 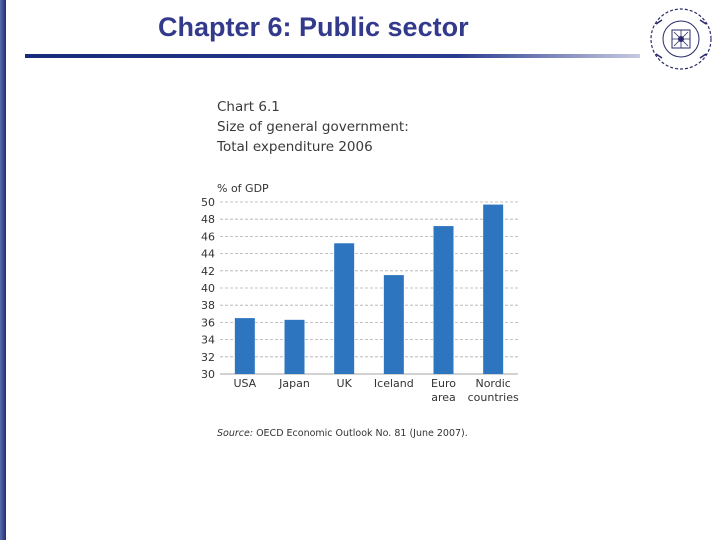 I want to click on x-tick-label: Japan, so click(x=294, y=383).